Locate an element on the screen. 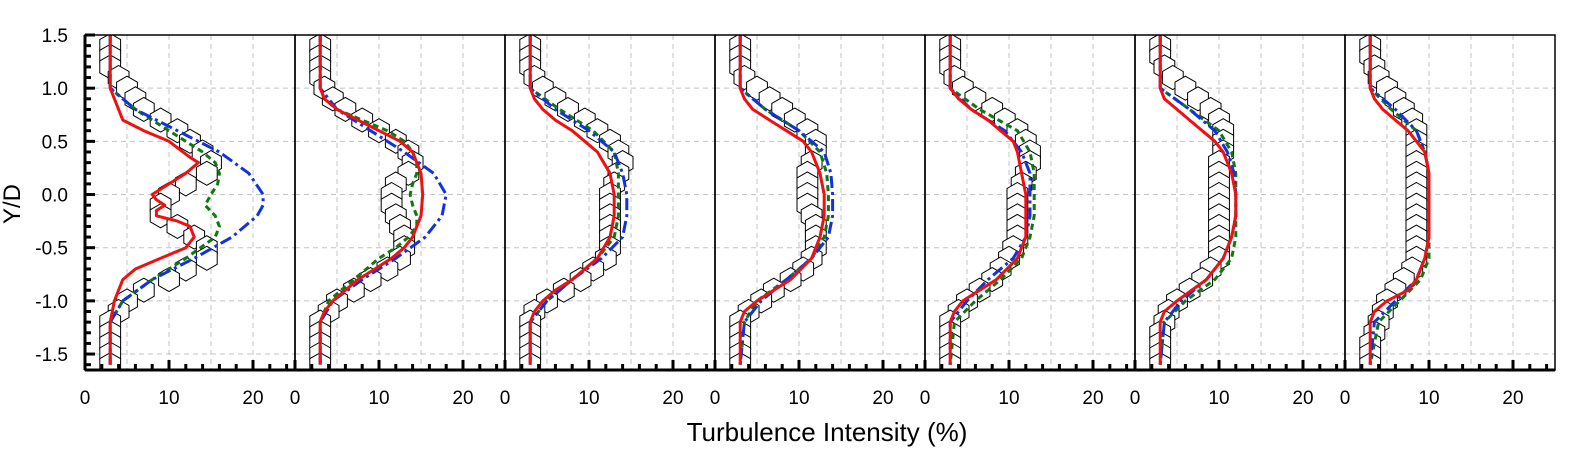  y-tick-label: -1.5 is located at coordinates (51, 355).